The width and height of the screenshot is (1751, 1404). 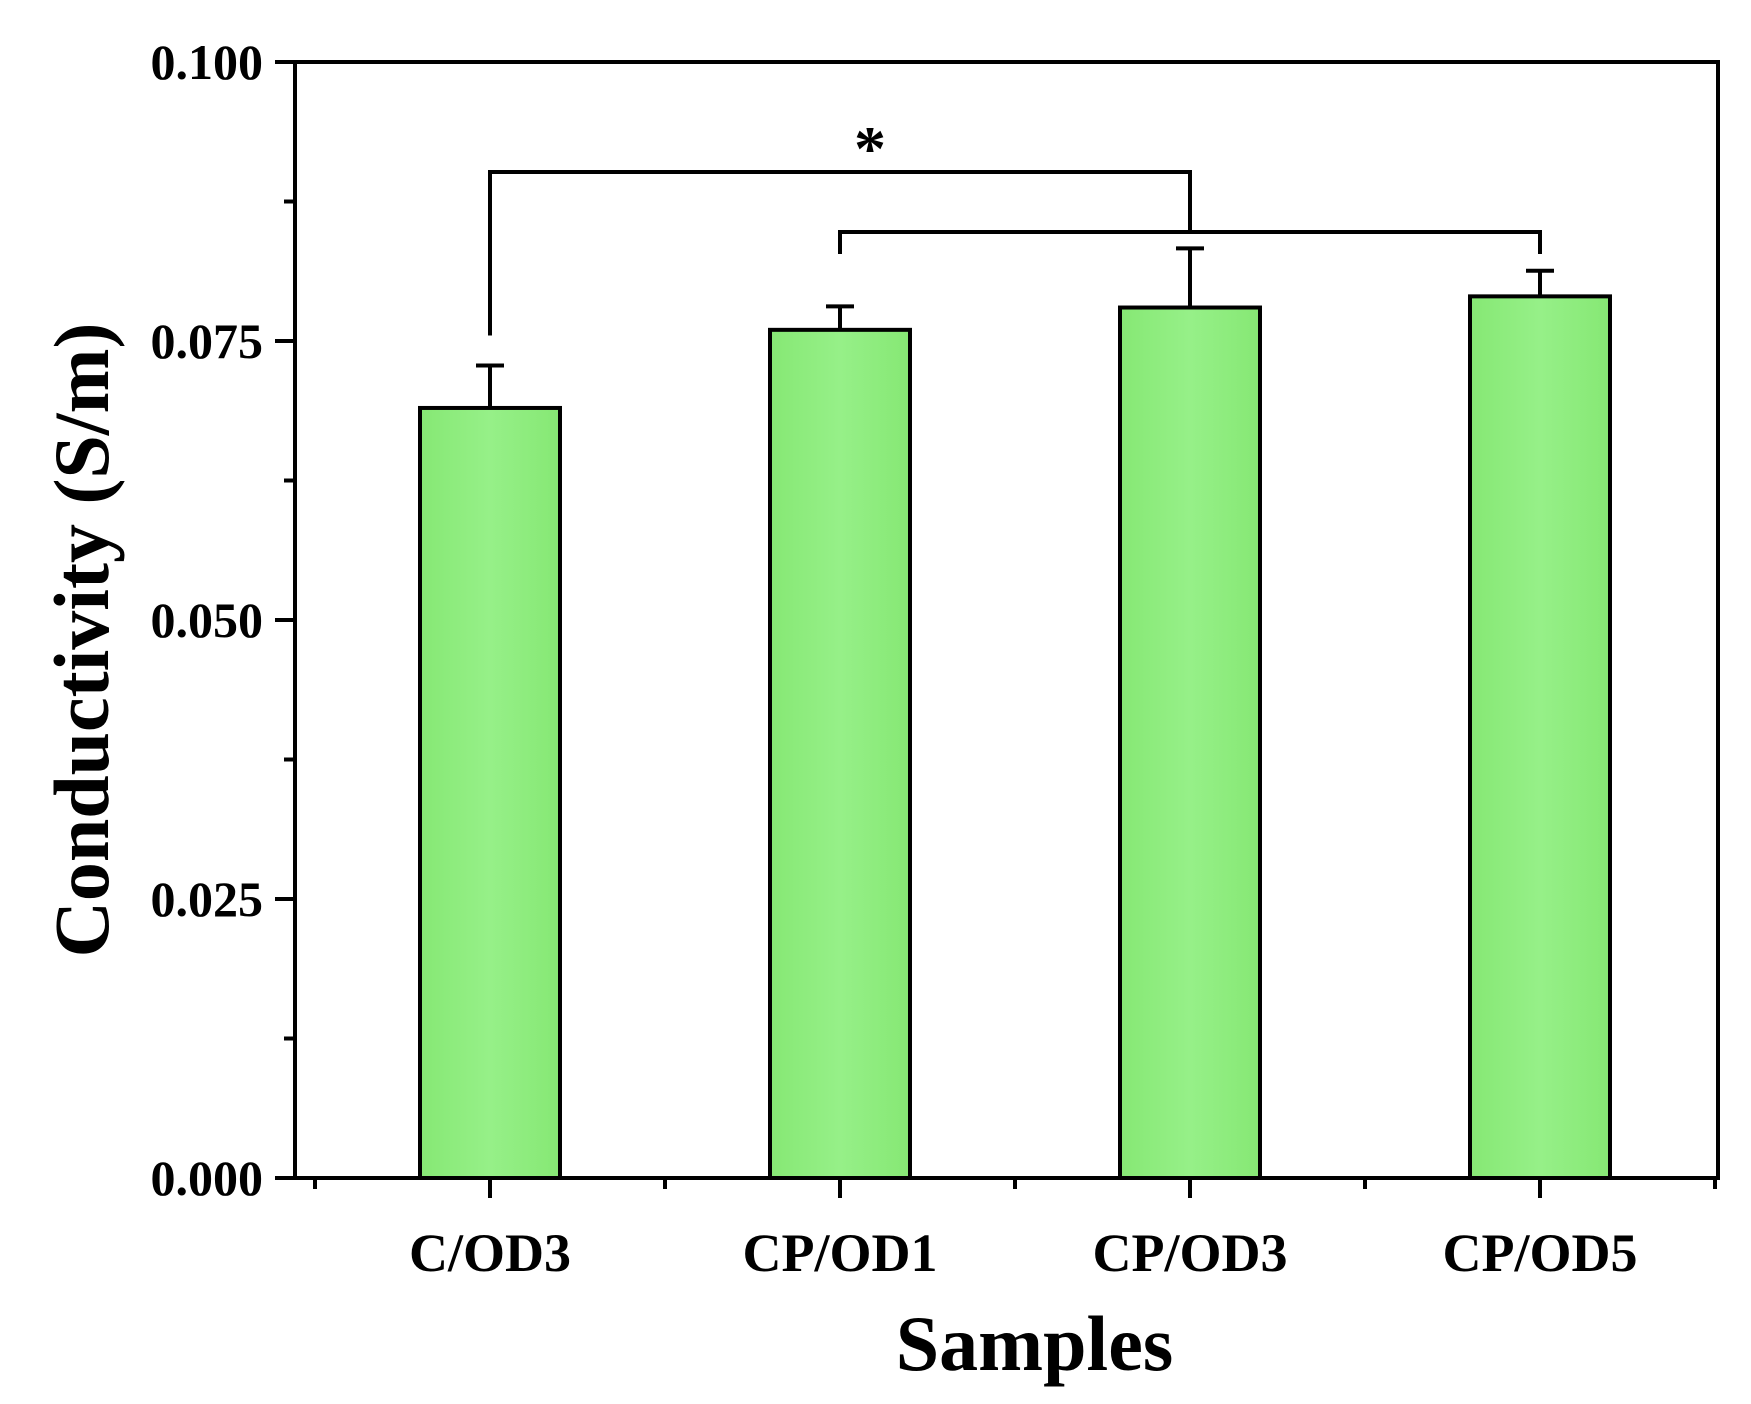 I want to click on x-tick-label: CP/OD3, so click(x=1190, y=1253).